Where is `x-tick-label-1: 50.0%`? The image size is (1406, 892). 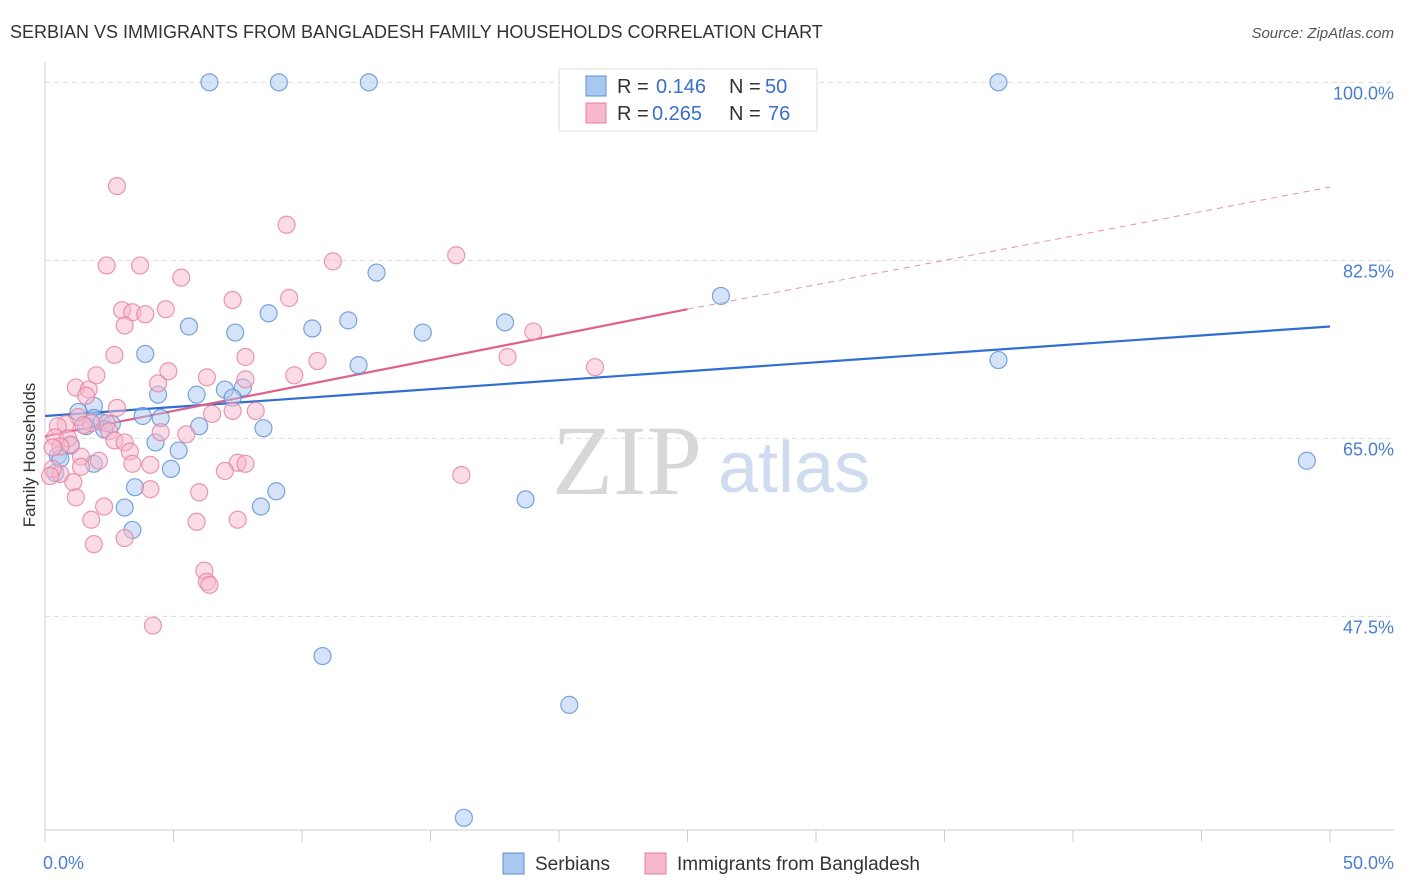 x-tick-label-1: 50.0% is located at coordinates (1368, 863).